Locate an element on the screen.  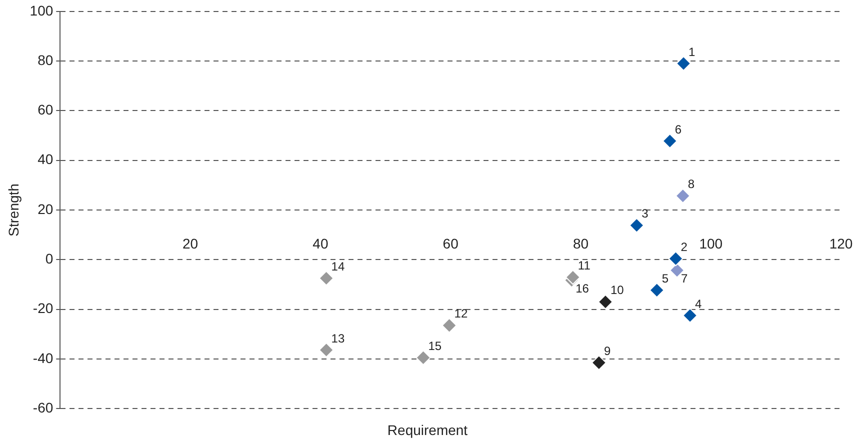
annotation: 6 is located at coordinates (678, 129).